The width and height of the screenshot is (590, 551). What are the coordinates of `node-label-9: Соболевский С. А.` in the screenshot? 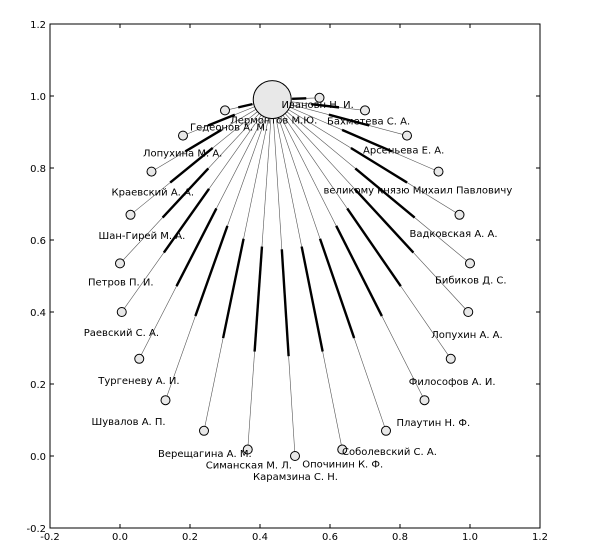 It's located at (389, 452).